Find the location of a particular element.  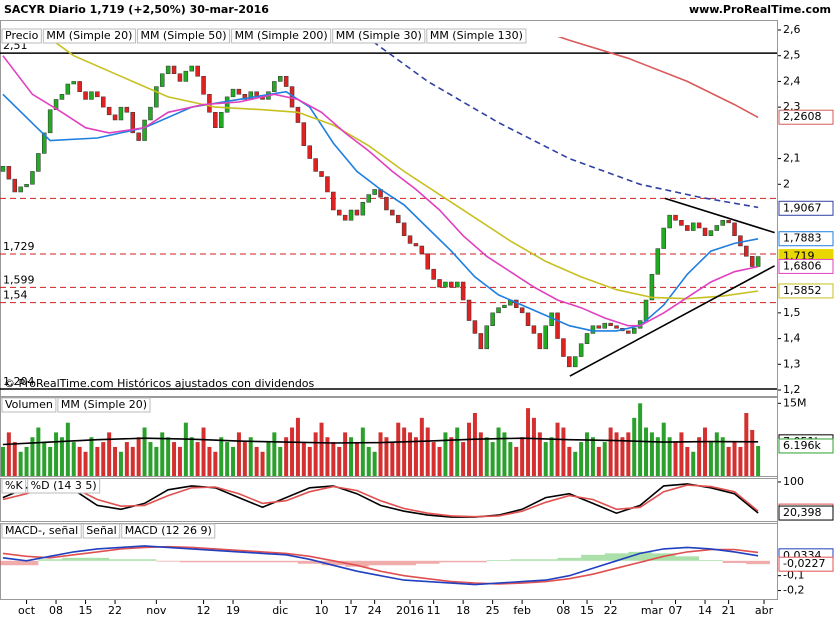

x-tick-label: 14 is located at coordinates (705, 610).